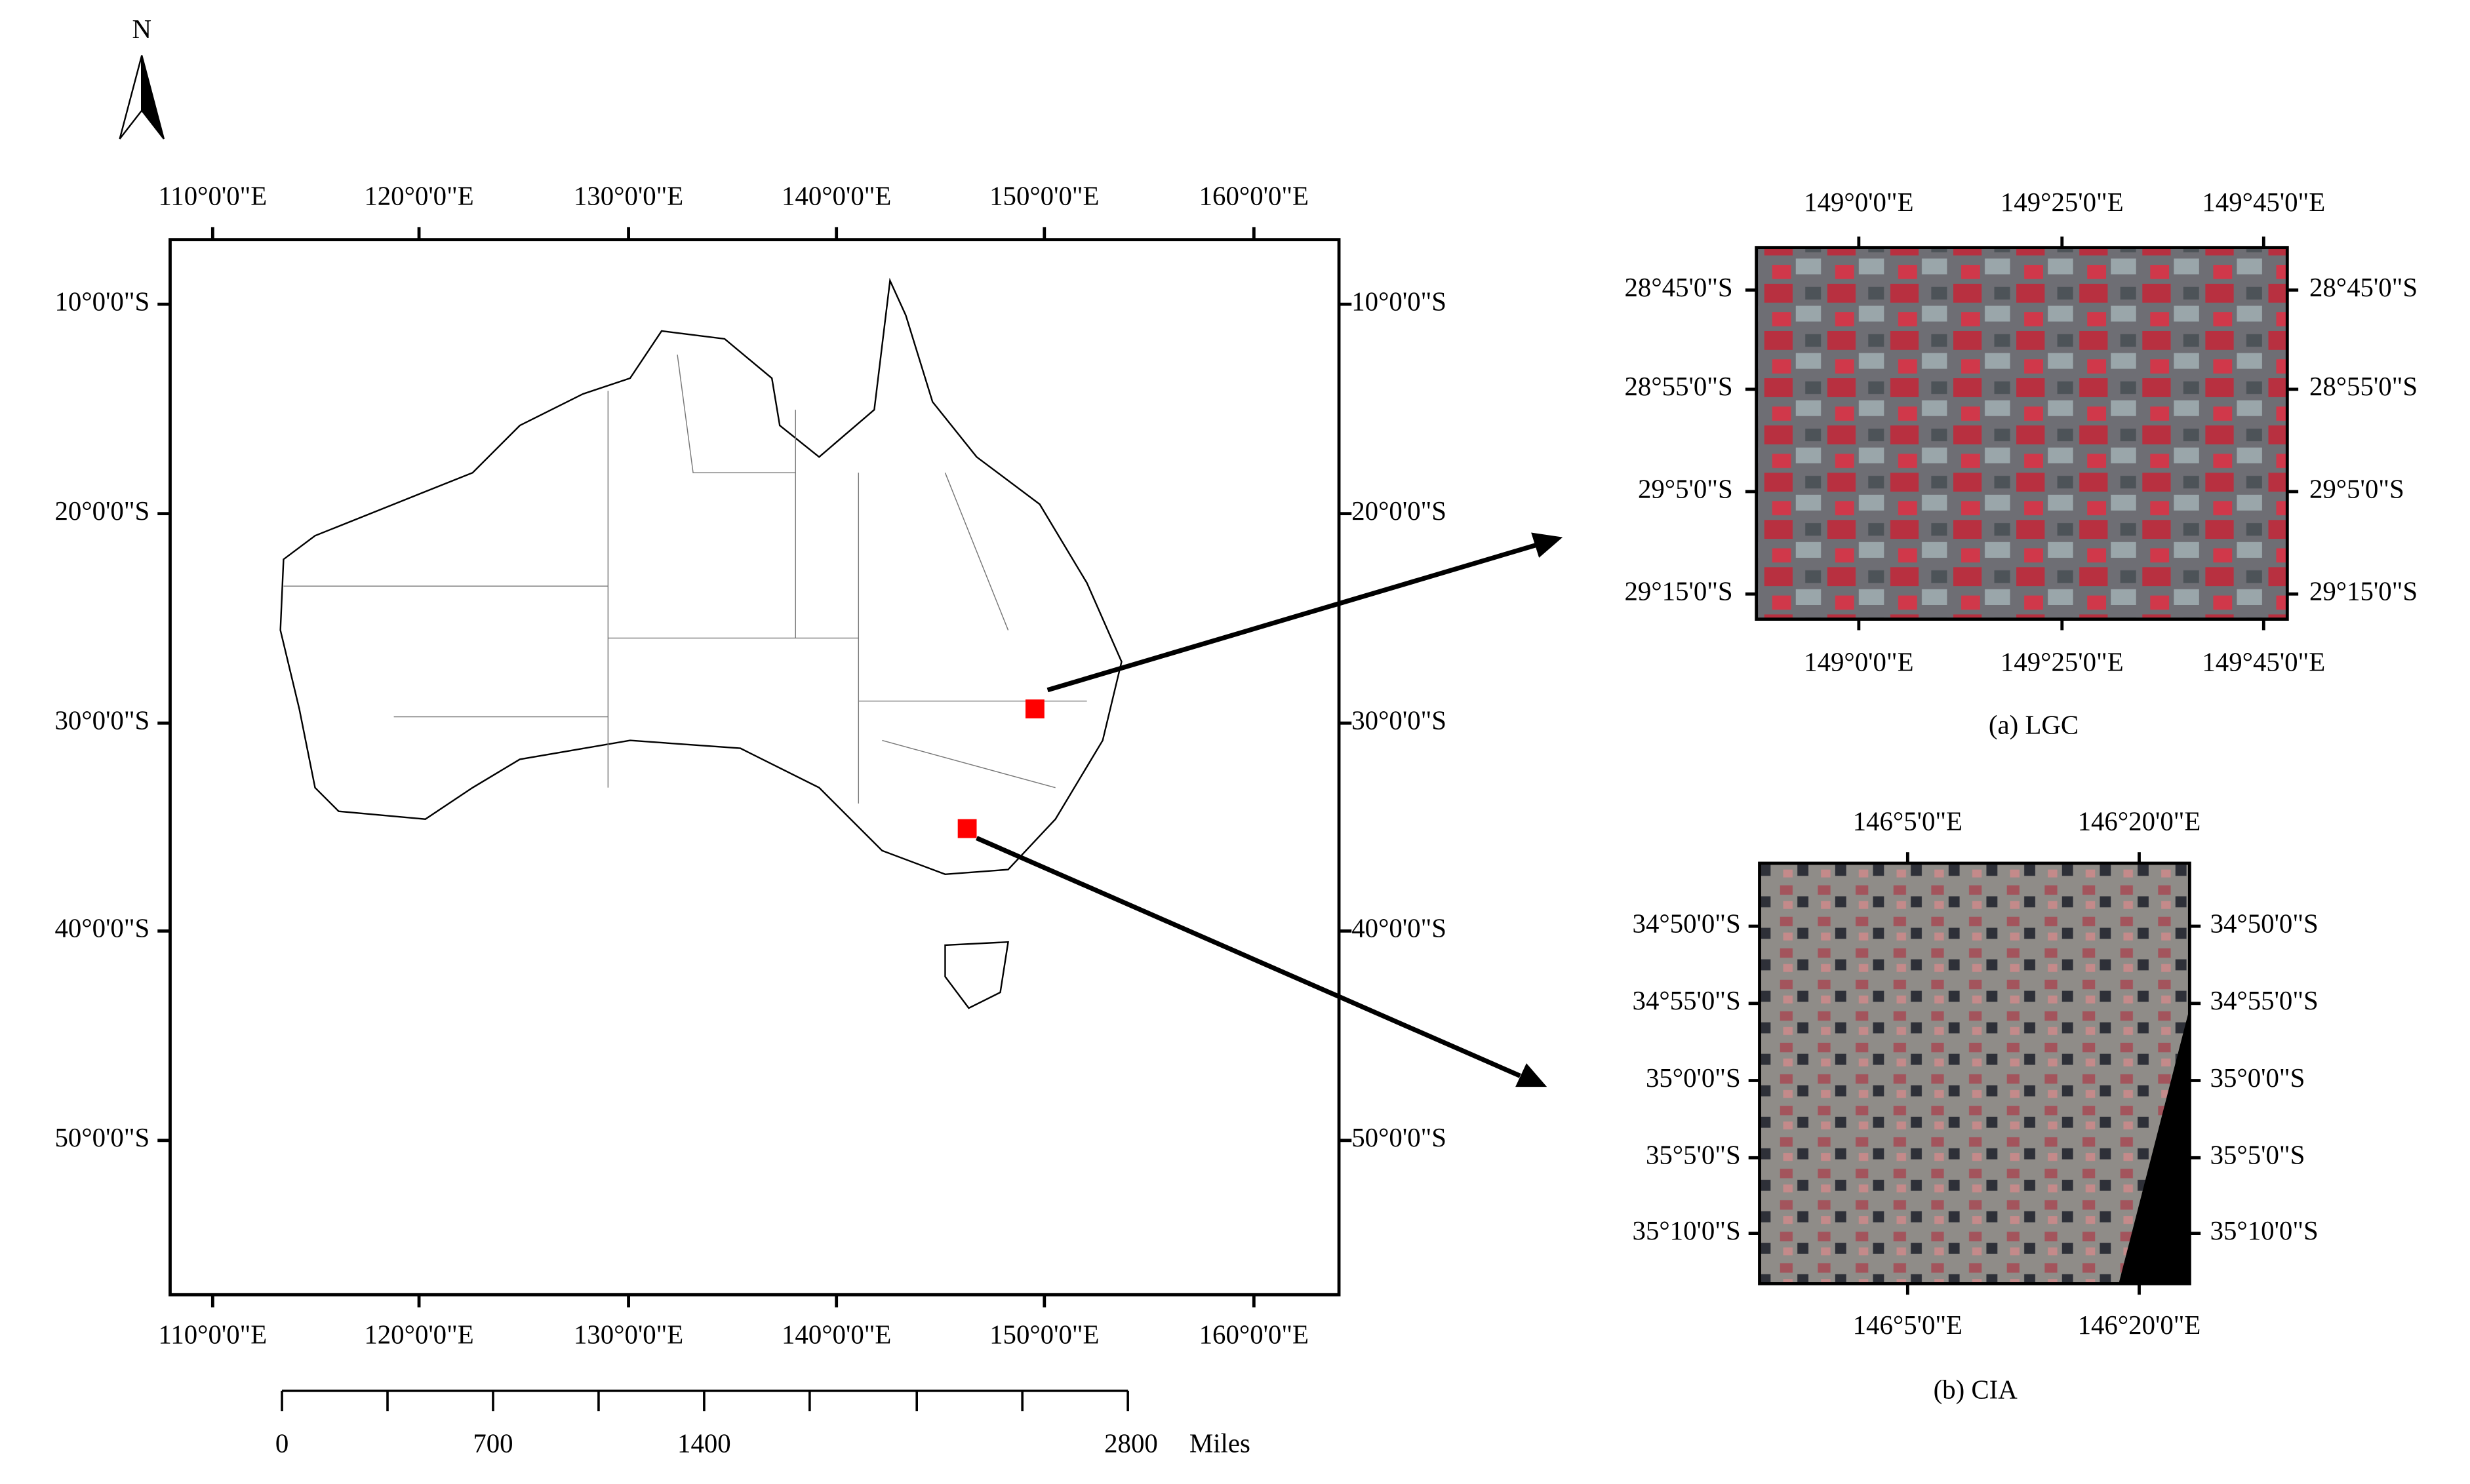  I want to click on left-label: 35°10'0"S, so click(1687, 1230).